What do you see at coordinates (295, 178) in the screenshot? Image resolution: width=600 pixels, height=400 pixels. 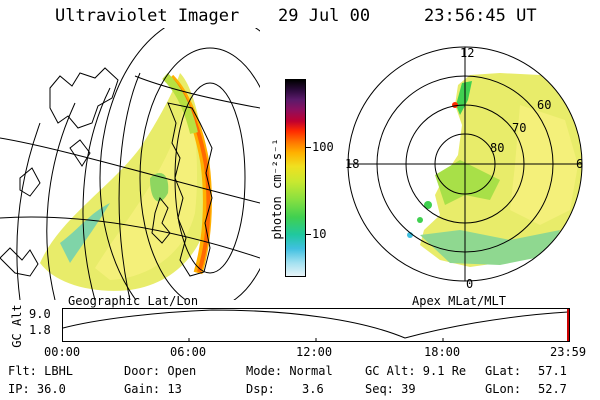 I see `colorbar` at bounding box center [295, 178].